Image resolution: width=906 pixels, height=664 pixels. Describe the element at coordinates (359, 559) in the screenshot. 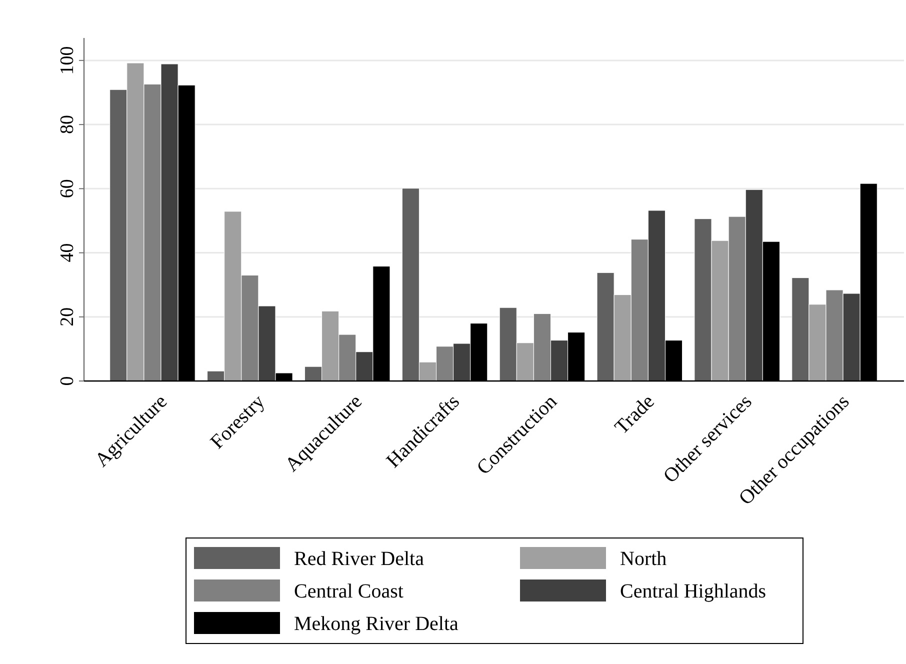

I see `legend-label: Red River Delta` at that location.